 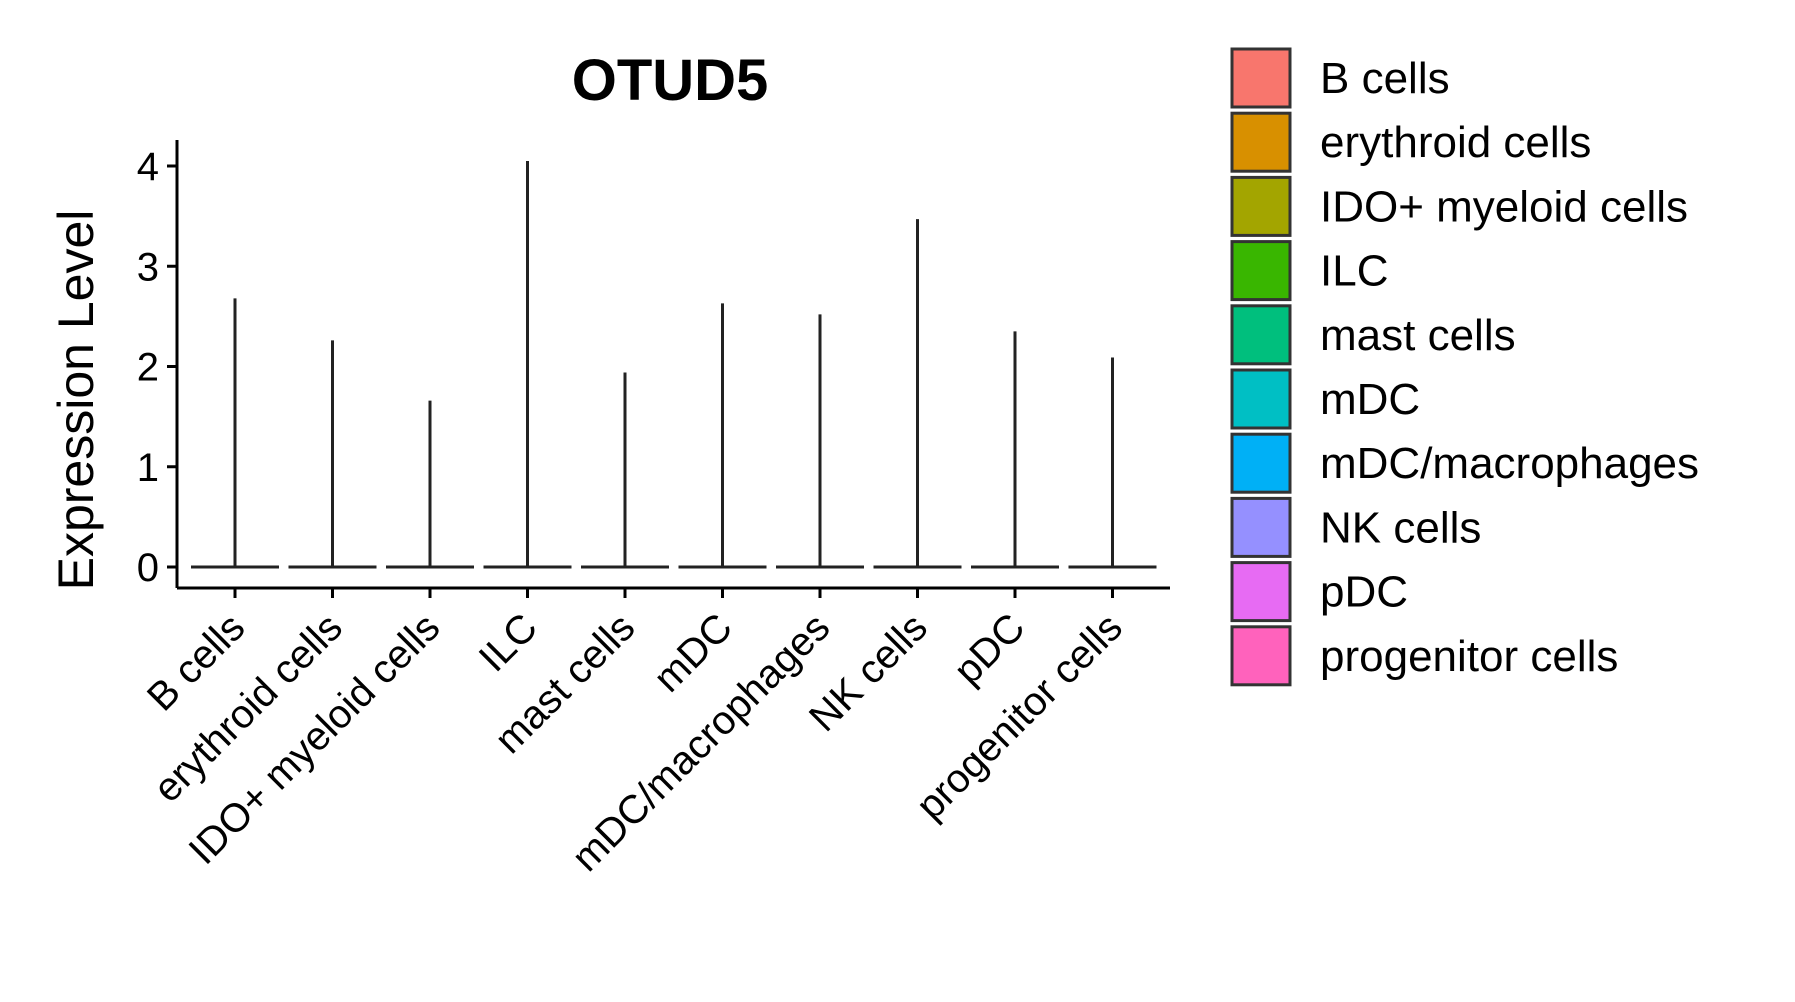 I want to click on legend-label: mast cells, so click(x=1418, y=335).